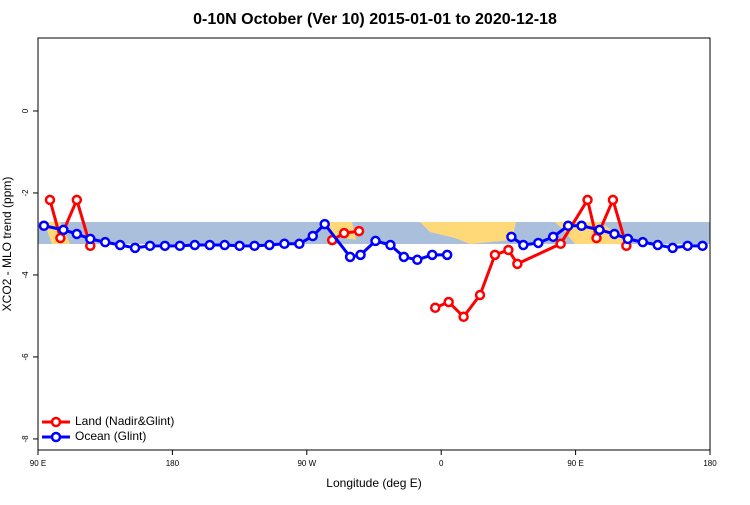  I want to click on y-tick-label: -2, so click(25, 193).